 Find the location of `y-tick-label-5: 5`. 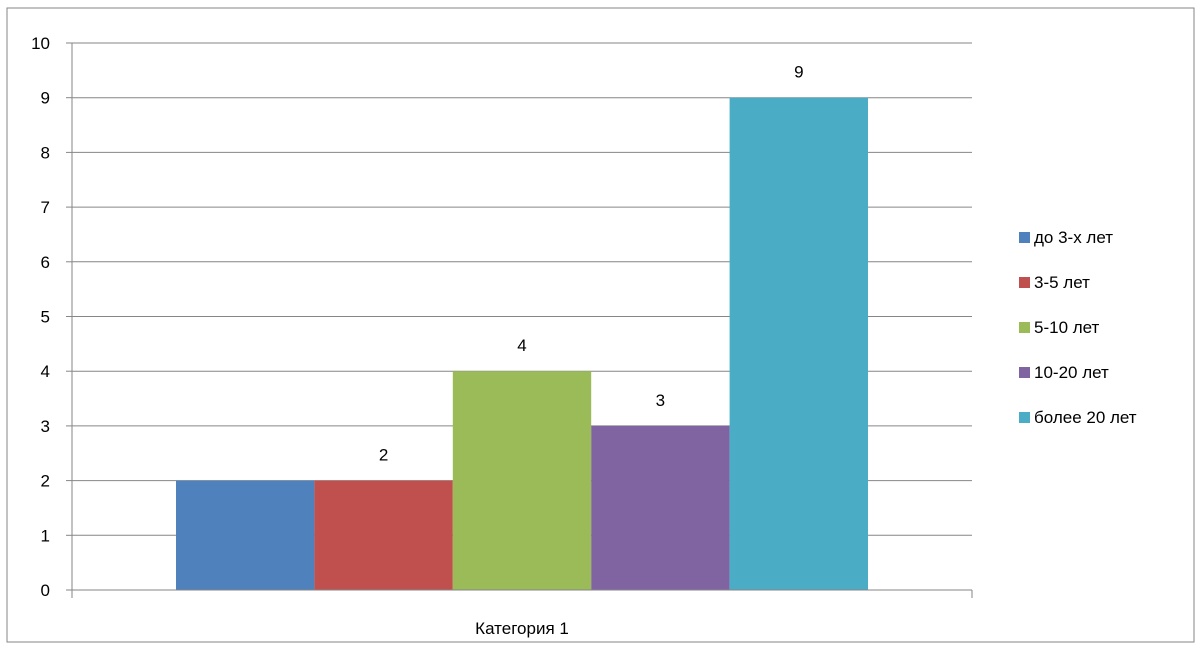

y-tick-label-5: 5 is located at coordinates (45, 317).